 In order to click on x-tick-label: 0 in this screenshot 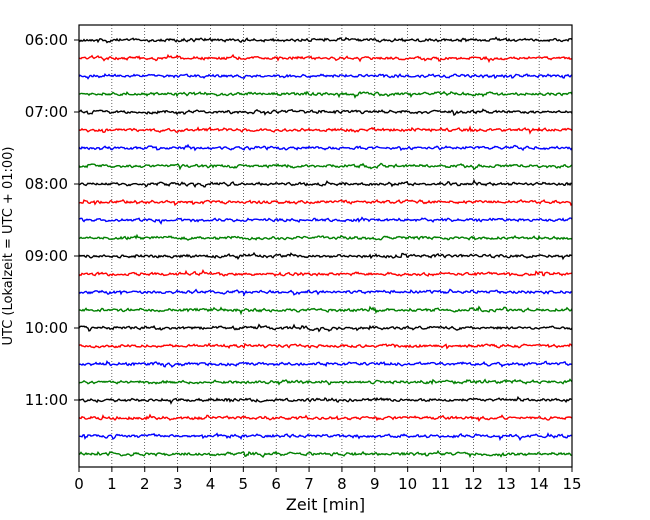, I will do `click(79, 484)`.